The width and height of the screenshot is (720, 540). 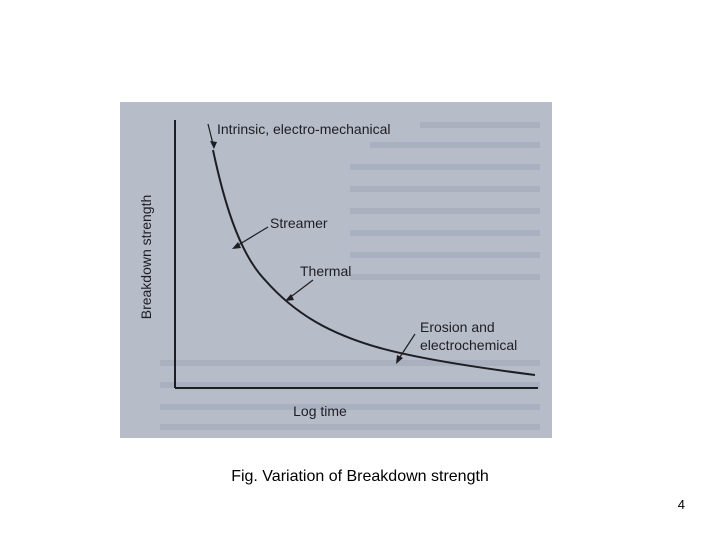 I want to click on thermal-leader, so click(x=299, y=290).